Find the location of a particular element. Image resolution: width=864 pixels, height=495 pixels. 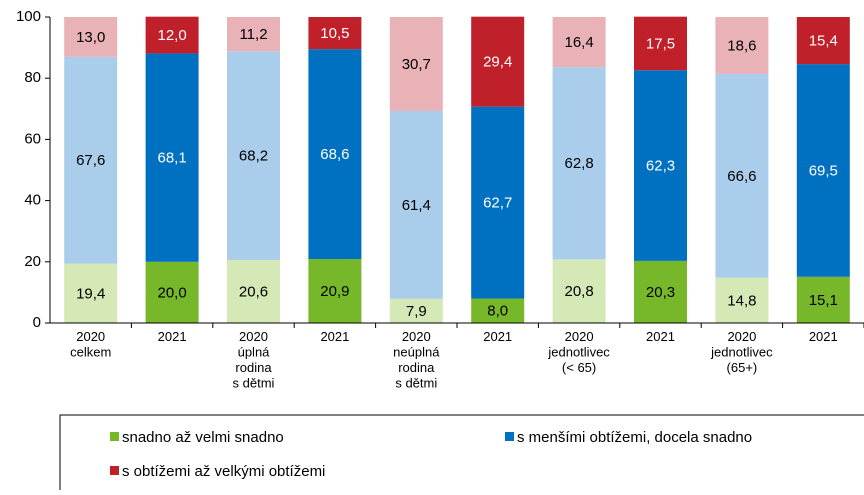

data-label: 15,1 is located at coordinates (823, 300).